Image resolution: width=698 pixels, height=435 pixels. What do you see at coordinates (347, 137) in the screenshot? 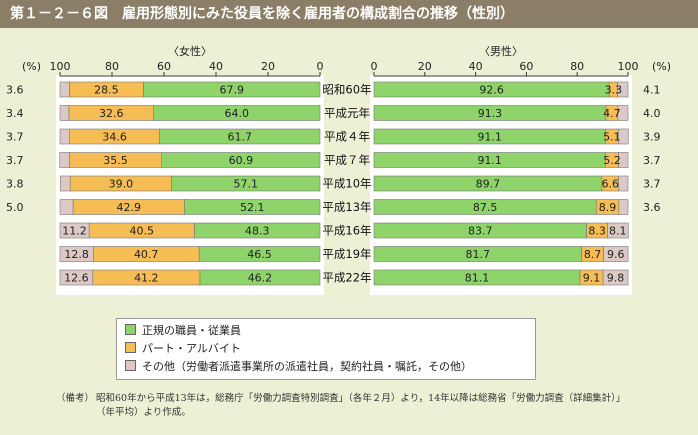
I see `category-label: 平成４年` at bounding box center [347, 137].